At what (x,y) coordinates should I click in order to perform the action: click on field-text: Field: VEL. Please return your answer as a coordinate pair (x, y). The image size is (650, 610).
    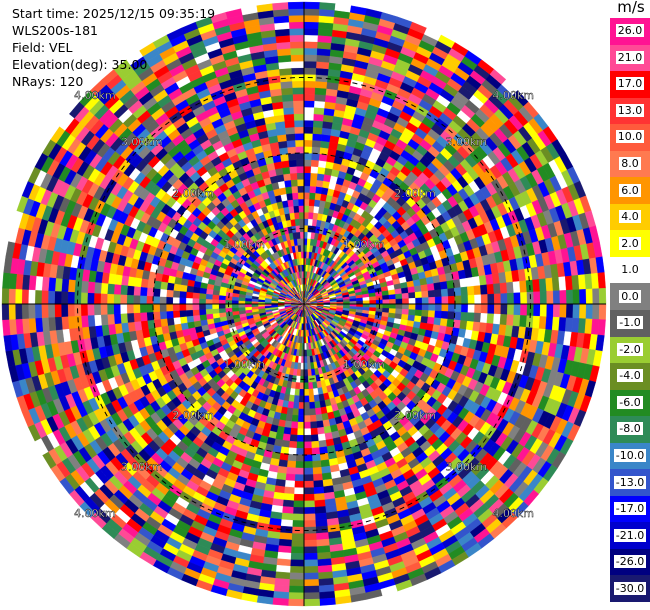
    Looking at the image, I should click on (42, 47).